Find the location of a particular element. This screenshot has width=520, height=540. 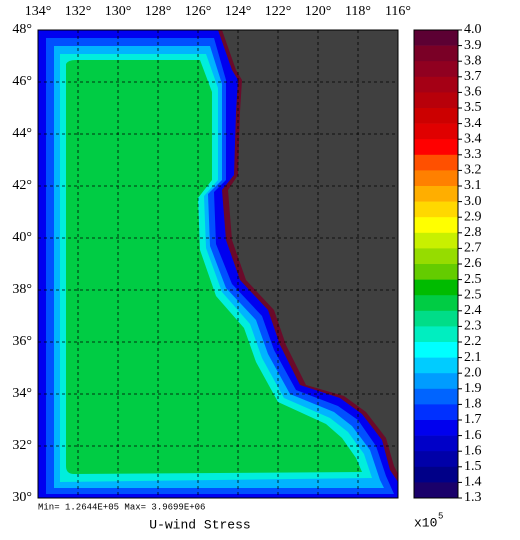

latitude-label: 48° is located at coordinates (22, 29).